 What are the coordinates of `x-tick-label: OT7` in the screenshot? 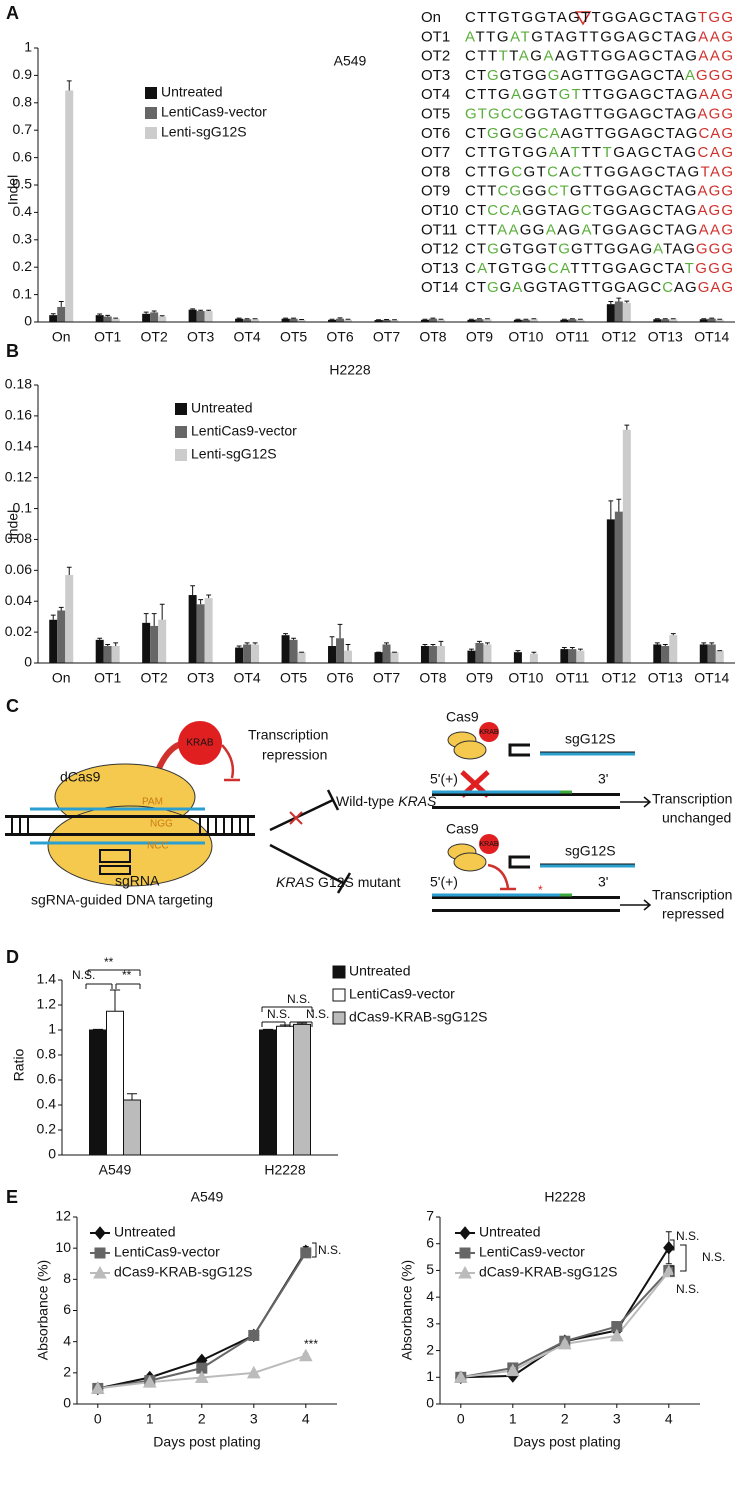 It's located at (386, 337).